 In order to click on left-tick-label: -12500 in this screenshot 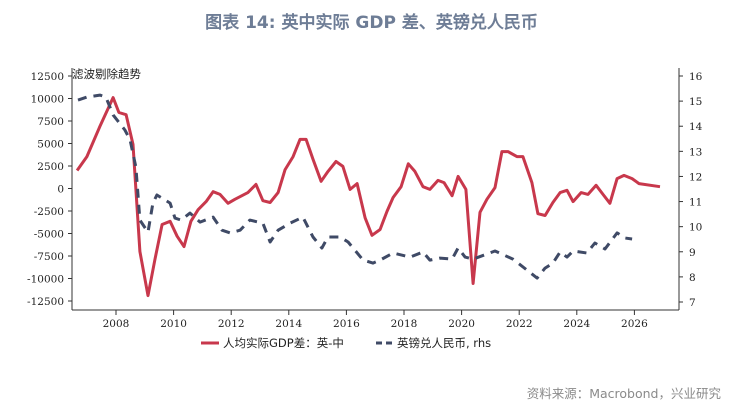, I will do `click(45, 302)`.